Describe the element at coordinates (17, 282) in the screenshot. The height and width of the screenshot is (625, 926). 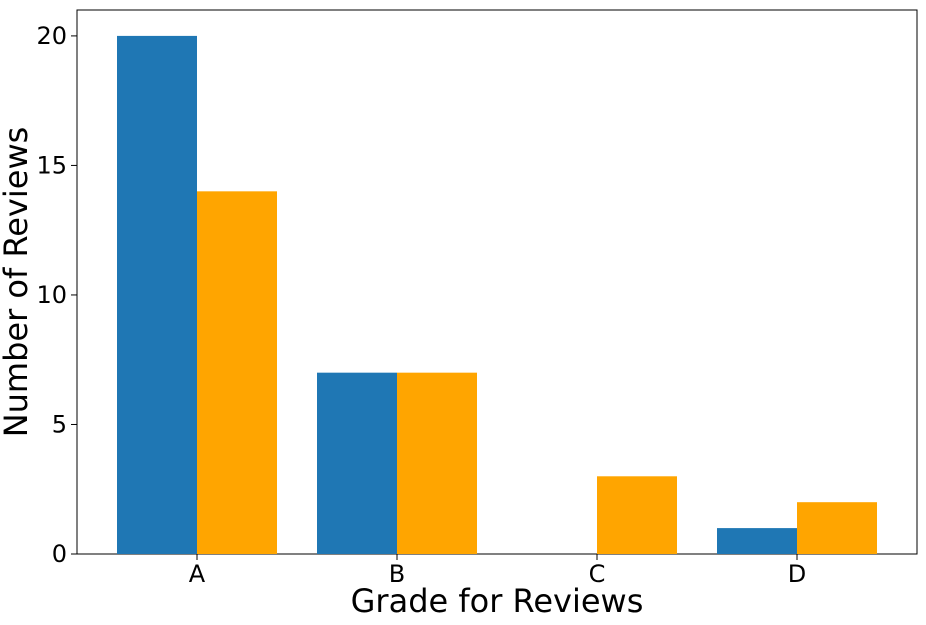
I see `y-axis-title: Number of Reviews` at that location.